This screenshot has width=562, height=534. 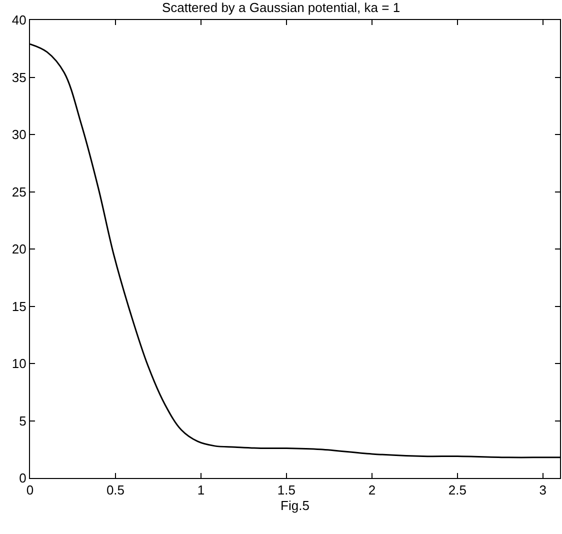 What do you see at coordinates (115, 490) in the screenshot?
I see `x-tick-label: 0.5` at bounding box center [115, 490].